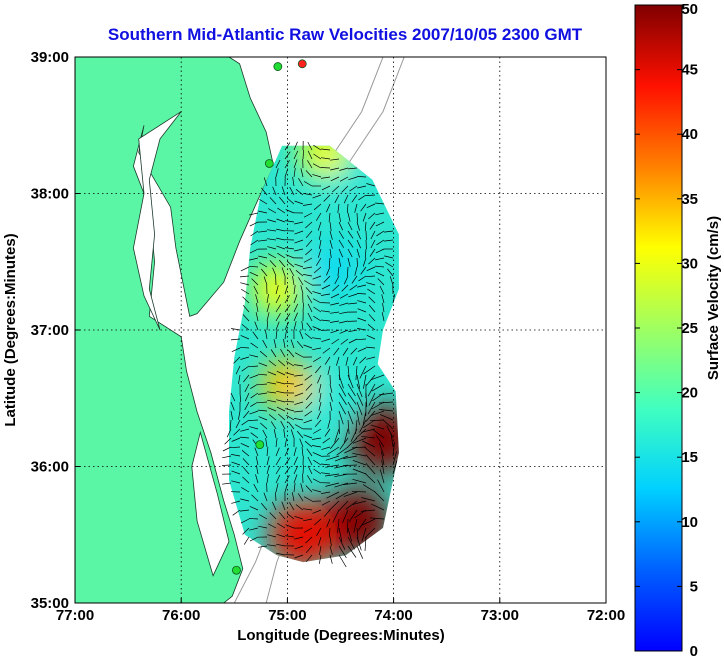 This screenshot has height=659, width=724. What do you see at coordinates (689, 134) in the screenshot?
I see `colorbar-tick-label: 40` at bounding box center [689, 134].